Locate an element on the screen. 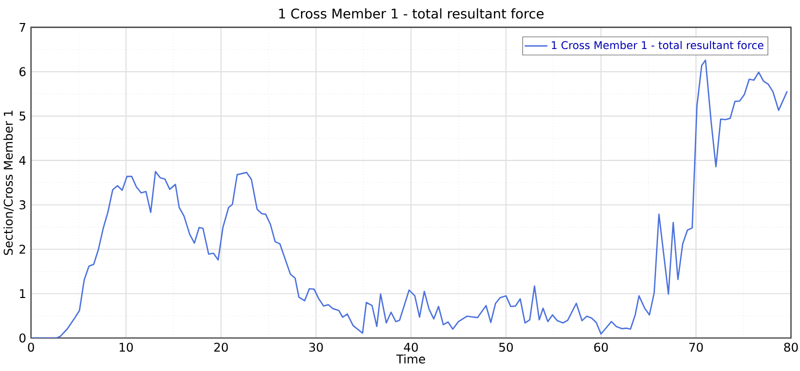  y-tick-label: 1 is located at coordinates (23, 293).